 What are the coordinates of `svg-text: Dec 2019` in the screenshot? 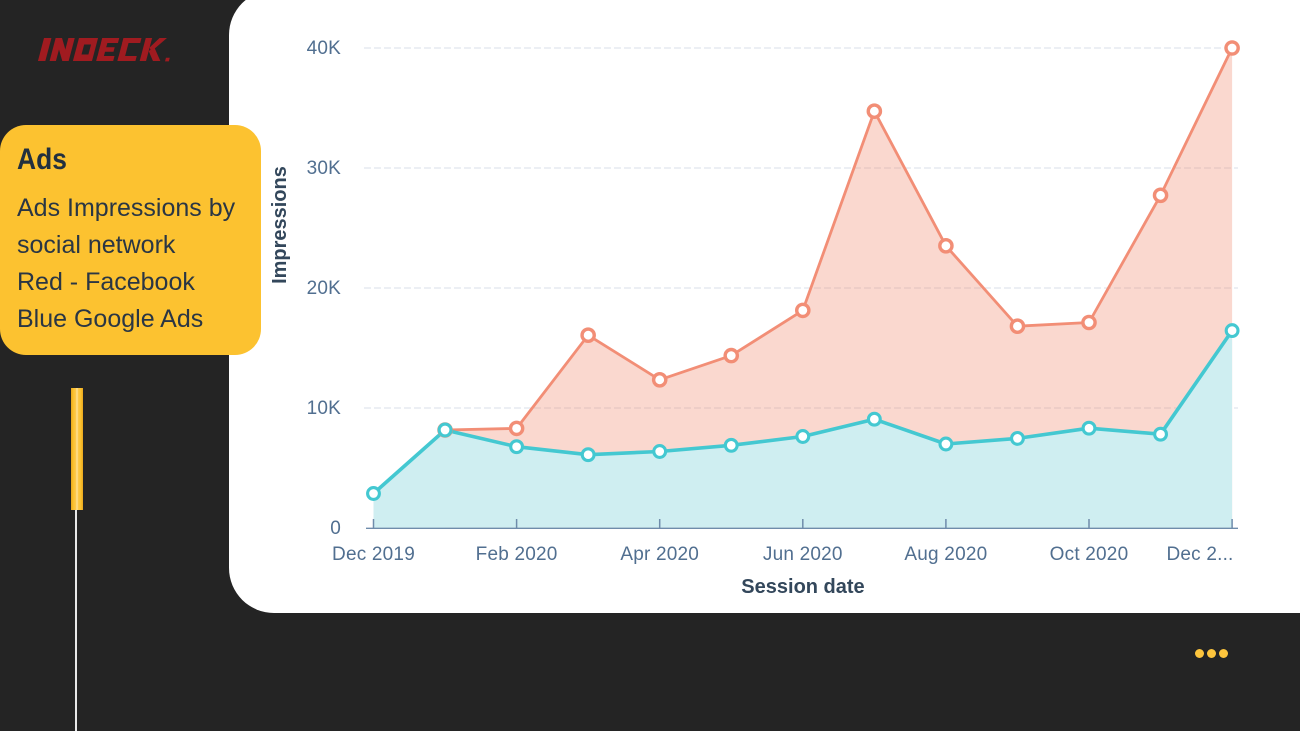 It's located at (373, 554).